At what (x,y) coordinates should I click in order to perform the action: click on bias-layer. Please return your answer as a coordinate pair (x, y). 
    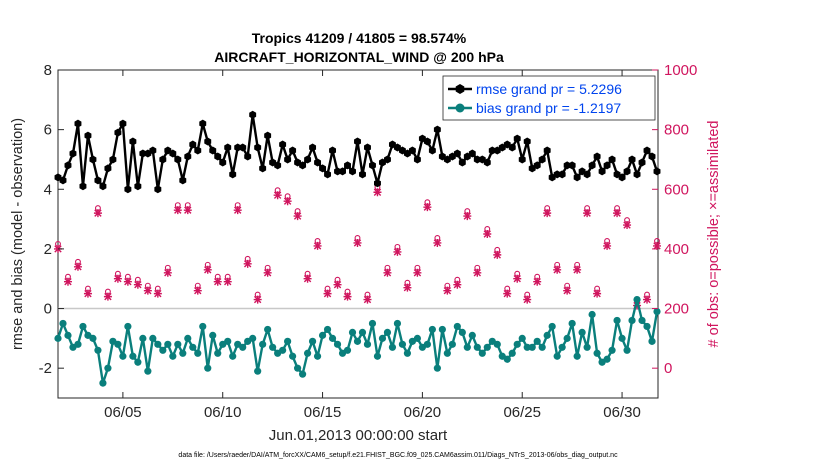
    Looking at the image, I should click on (357, 341).